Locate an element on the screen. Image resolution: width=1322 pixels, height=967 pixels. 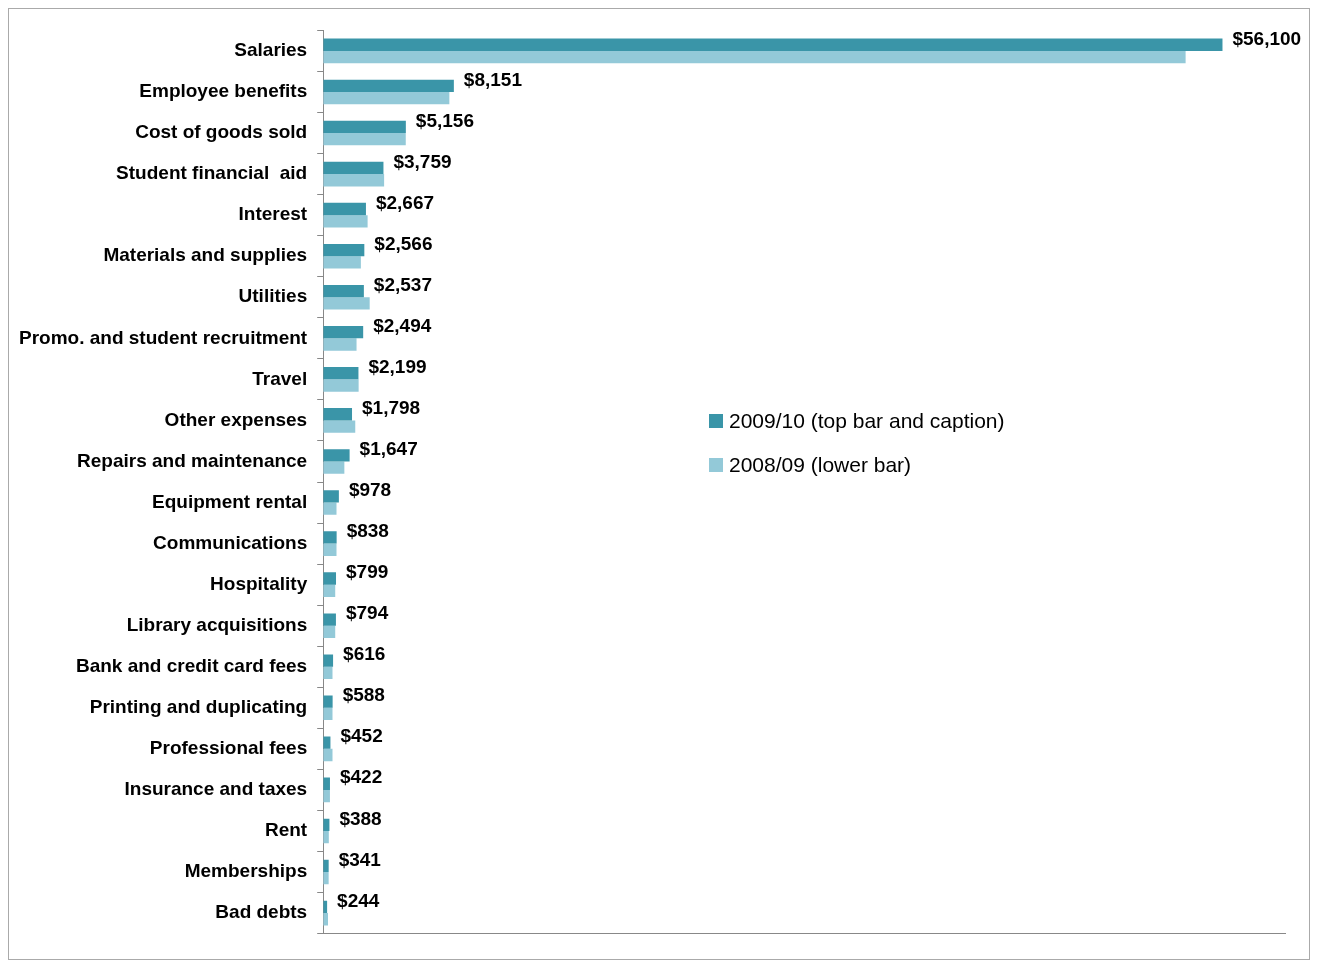
y-tick-label: Equipment rental is located at coordinates (230, 501).